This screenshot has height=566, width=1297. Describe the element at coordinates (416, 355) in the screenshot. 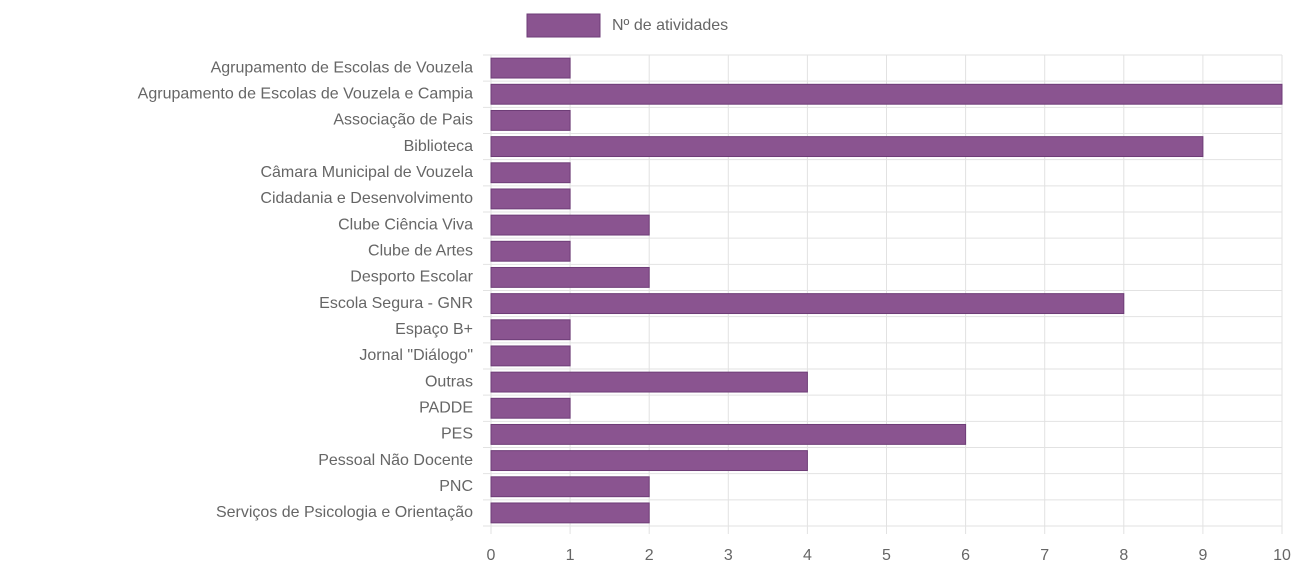

I see `y-tick-label: Jornal "Diálogo"` at that location.